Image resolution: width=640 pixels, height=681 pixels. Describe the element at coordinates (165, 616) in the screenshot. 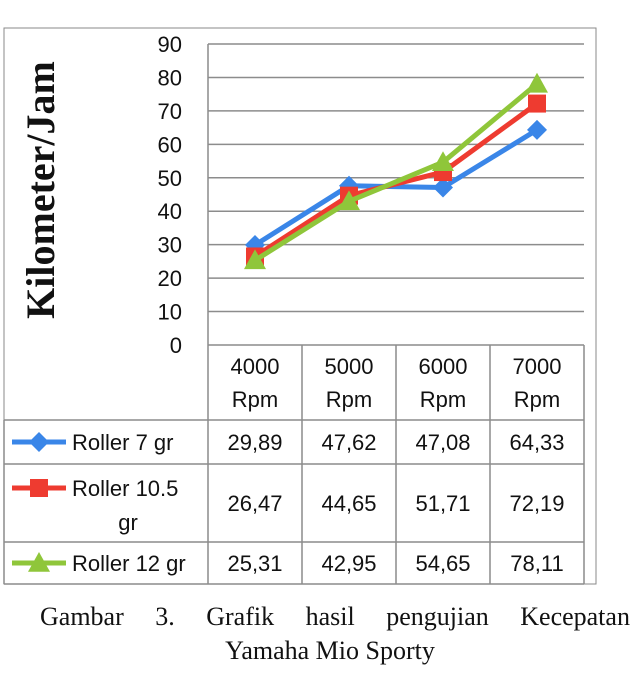

I see `caption-word: 3.` at that location.